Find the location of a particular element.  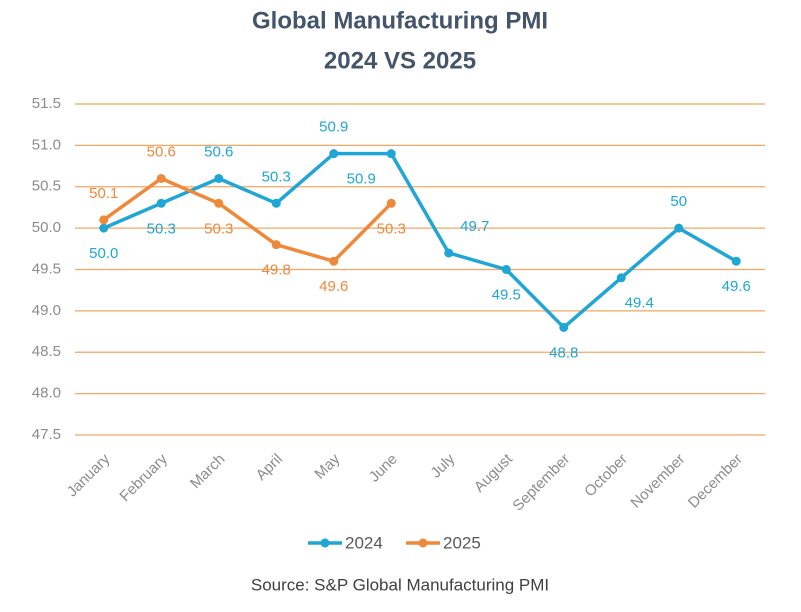

y-tick-label: 51.0 is located at coordinates (46, 144).